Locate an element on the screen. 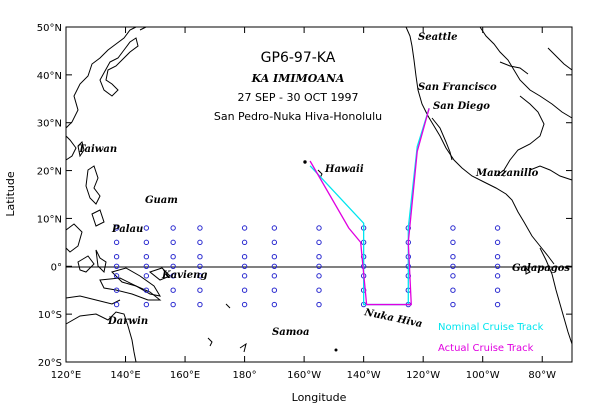  cruise-route: San Pedro-Nuka Hiva-Honolulu is located at coordinates (298, 116).